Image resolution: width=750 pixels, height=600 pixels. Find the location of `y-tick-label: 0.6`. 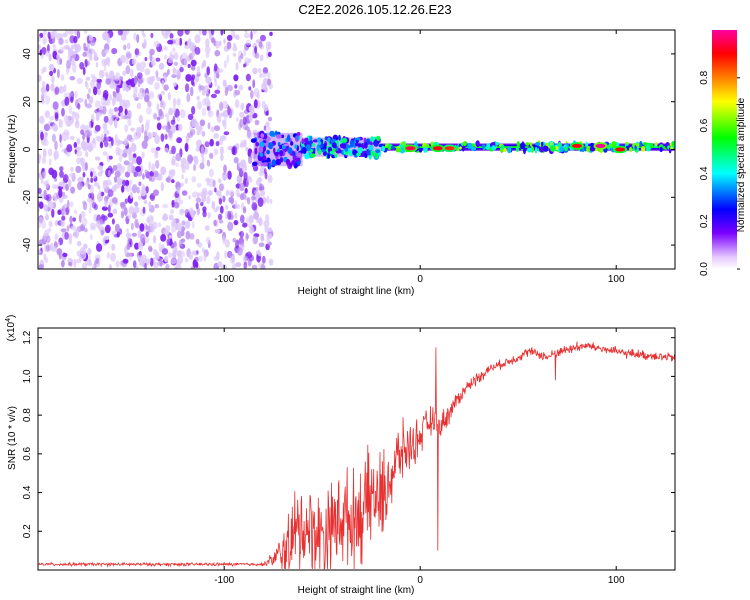

y-tick-label: 0.6 is located at coordinates (27, 453).